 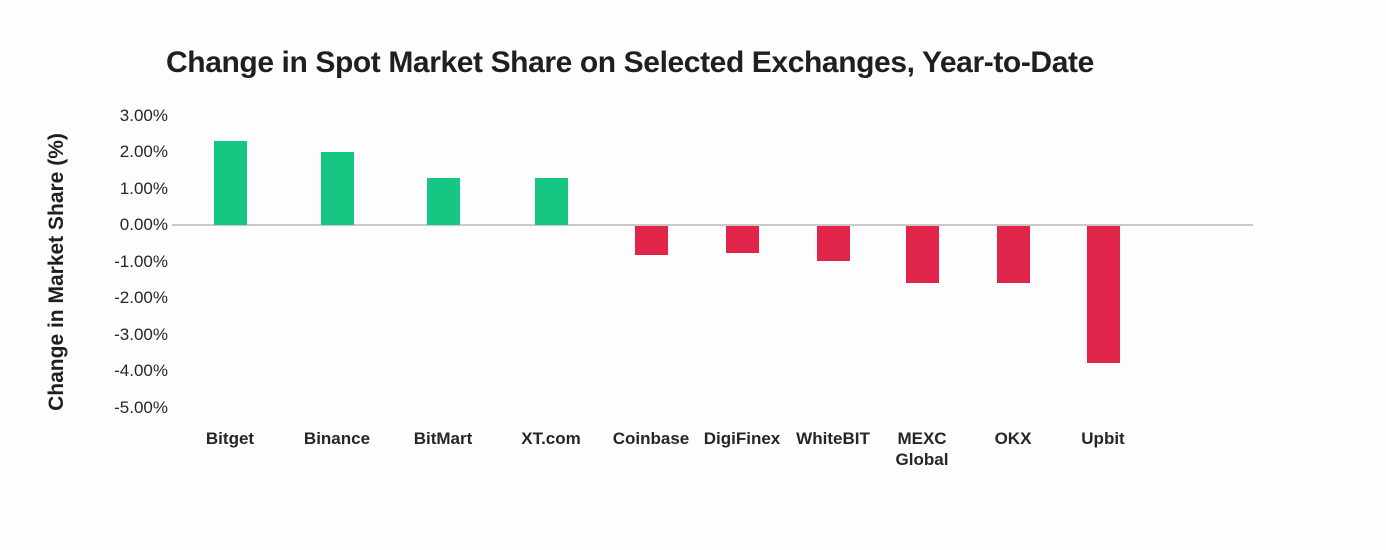 What do you see at coordinates (651, 241) in the screenshot?
I see `bar-coinbase` at bounding box center [651, 241].